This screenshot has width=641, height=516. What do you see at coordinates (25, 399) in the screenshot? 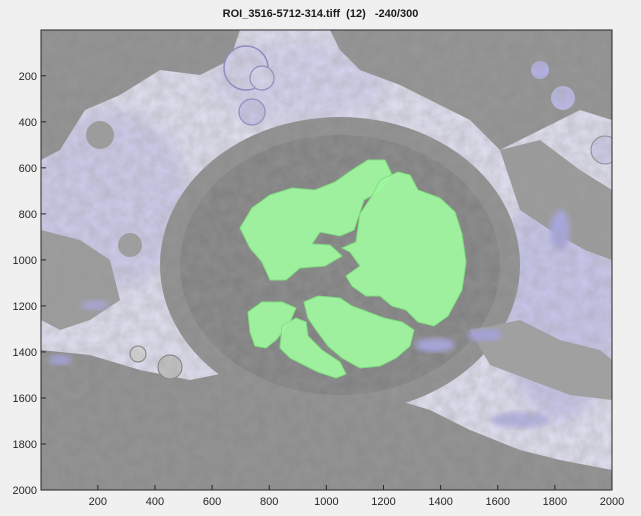
I see `y-tick-label: 1600` at bounding box center [25, 399].